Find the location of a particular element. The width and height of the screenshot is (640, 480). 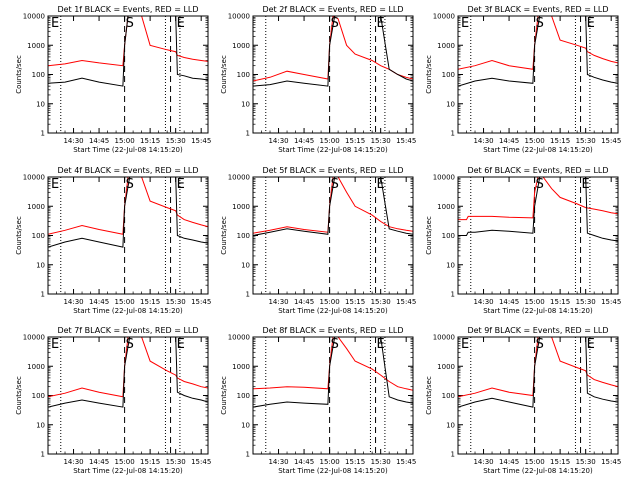

panel-title: Det 9f BLACK = Events, RED = LLD is located at coordinates (537, 330).